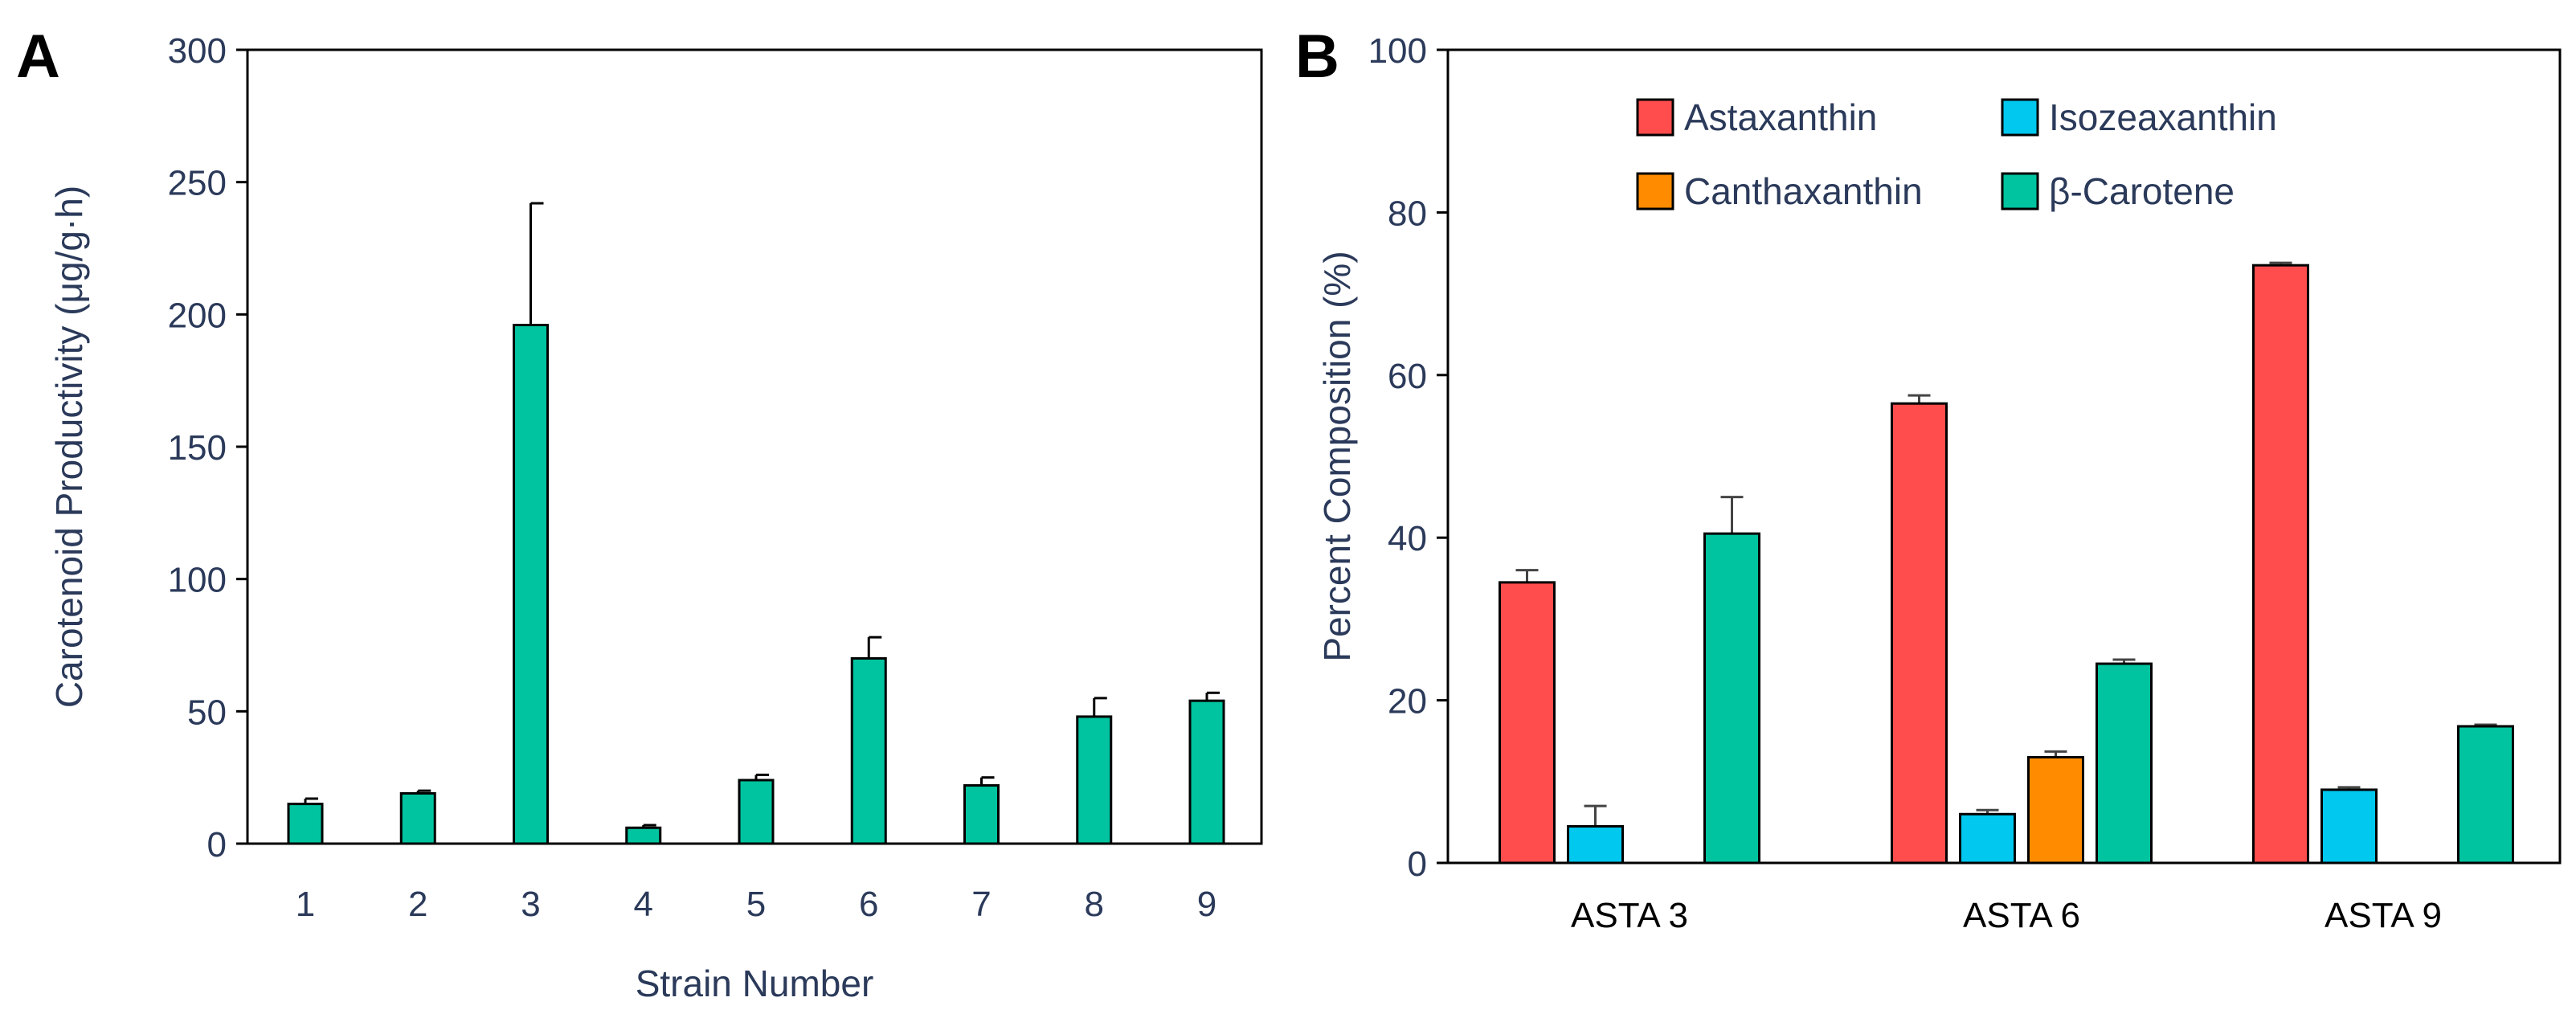 Image resolution: width=2576 pixels, height=1022 pixels. I want to click on panel-a-y-tick-label: 150, so click(197, 448).